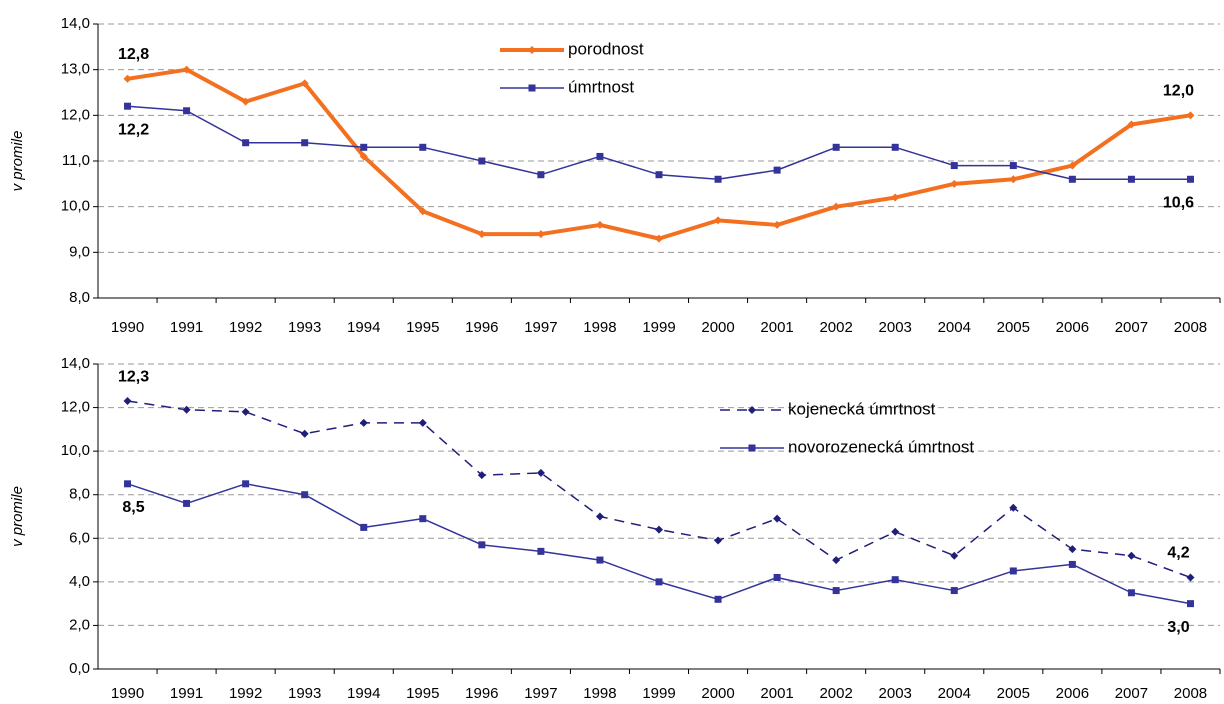 The width and height of the screenshot is (1224, 704). What do you see at coordinates (133, 507) in the screenshot?
I see `data-label: 8,5` at bounding box center [133, 507].